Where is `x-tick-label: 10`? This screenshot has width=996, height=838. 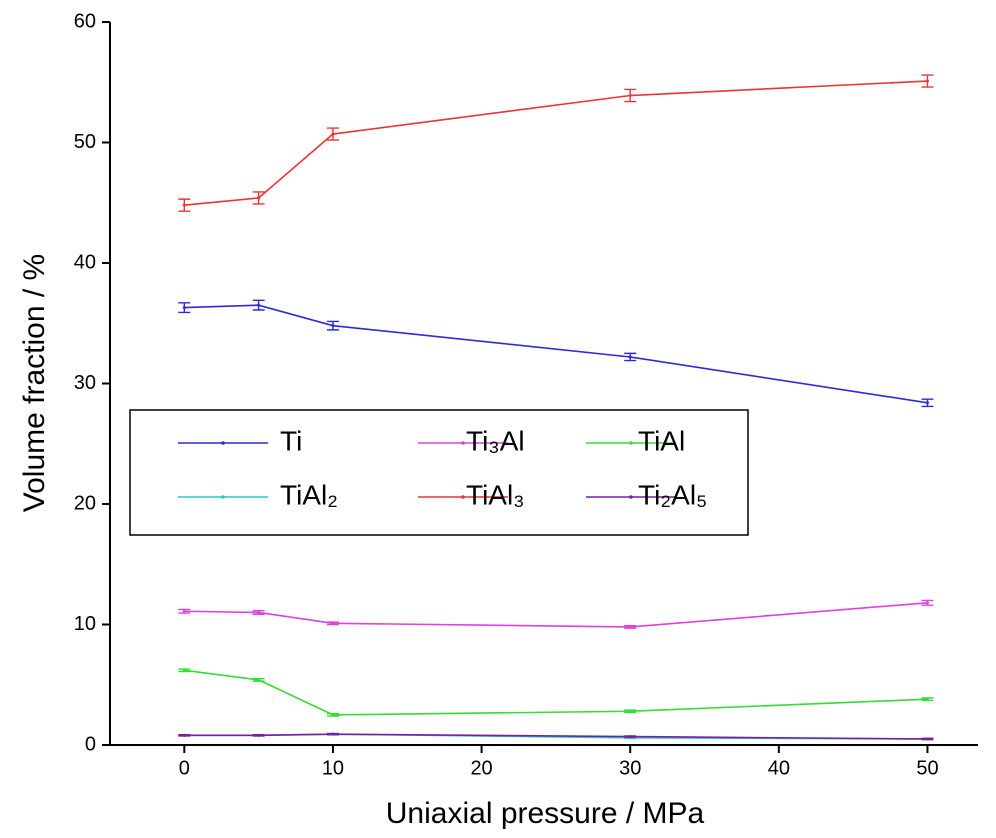 x-tick-label: 10 is located at coordinates (333, 768).